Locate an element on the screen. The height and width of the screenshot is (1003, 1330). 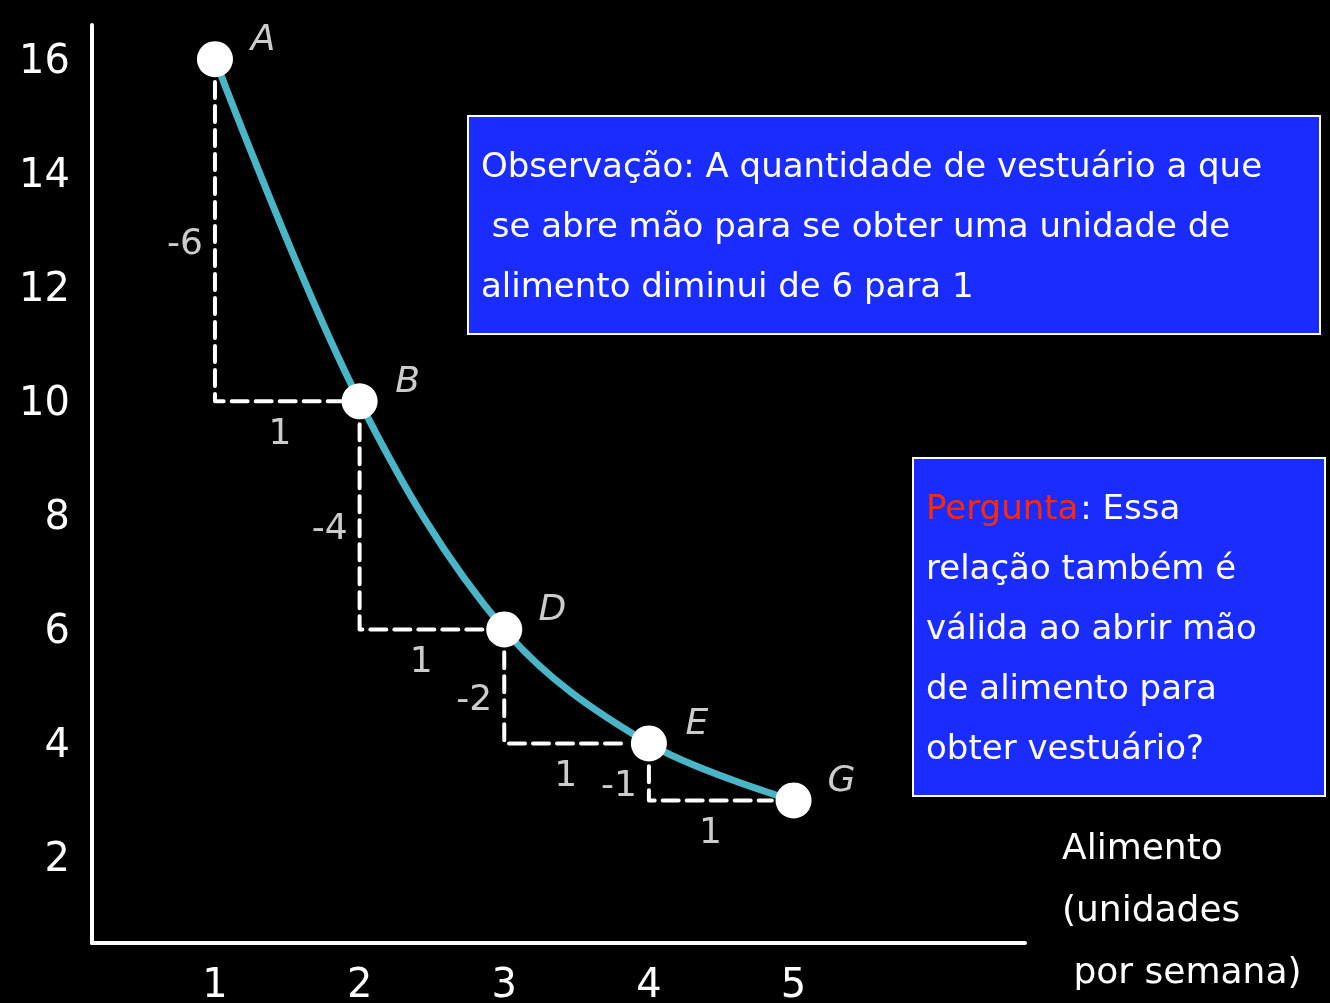
annotation: A is located at coordinates (262, 37).